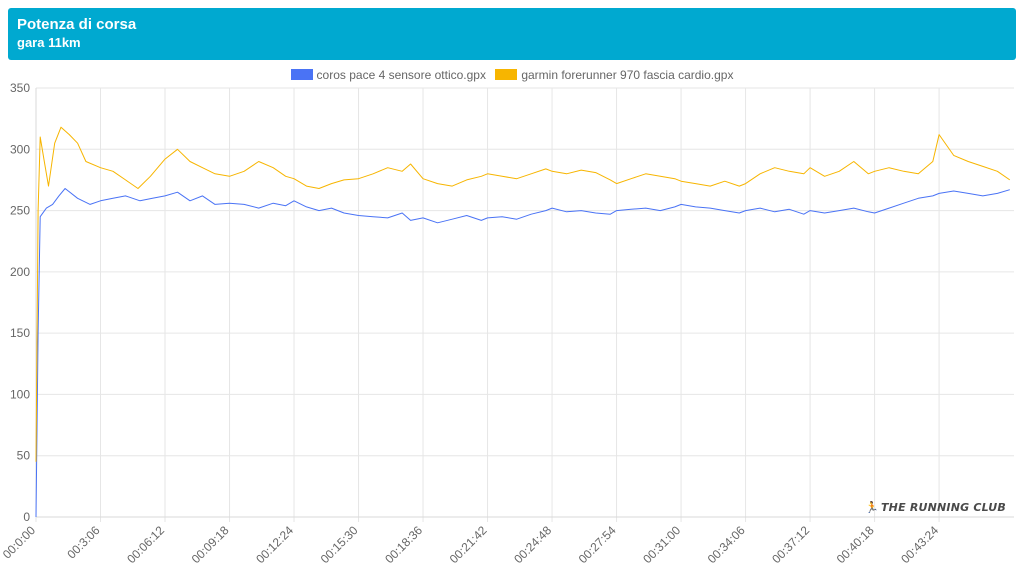 The image size is (1024, 576). What do you see at coordinates (20, 211) in the screenshot?
I see `y-tick-label: 250` at bounding box center [20, 211].